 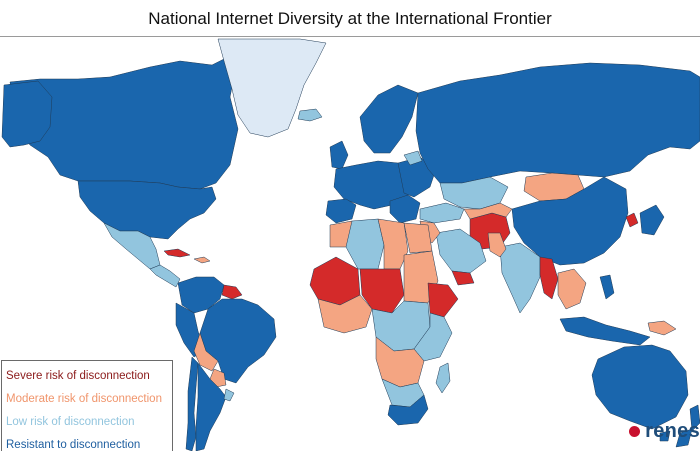 I want to click on country-egypt, so click(x=418, y=238).